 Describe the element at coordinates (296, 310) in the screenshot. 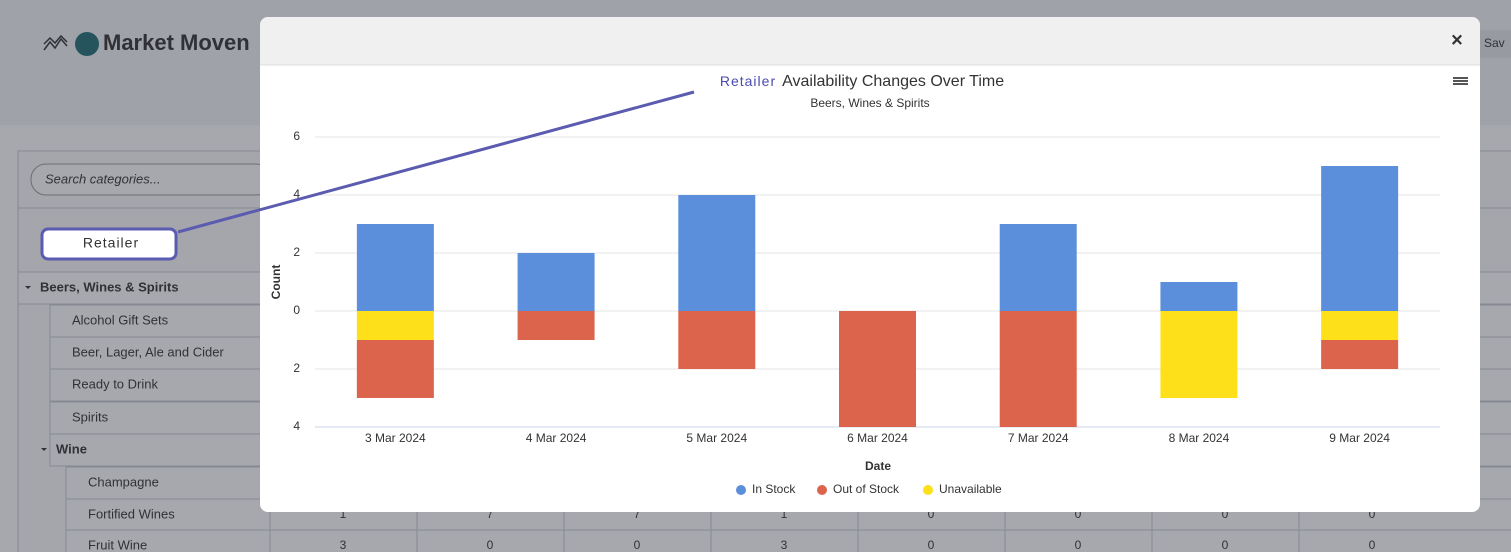

I see `y-tick-label: 0` at that location.